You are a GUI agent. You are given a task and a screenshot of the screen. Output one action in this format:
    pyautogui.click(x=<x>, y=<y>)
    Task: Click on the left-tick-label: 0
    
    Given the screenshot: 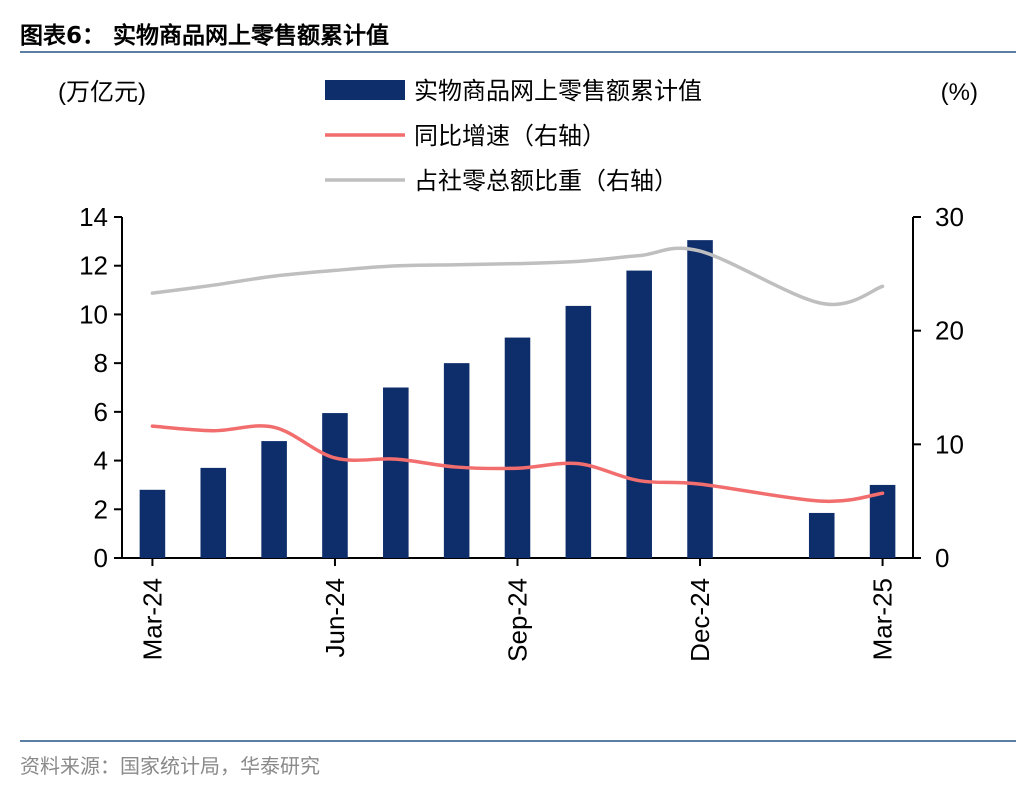 What is the action you would take?
    pyautogui.click(x=101, y=558)
    